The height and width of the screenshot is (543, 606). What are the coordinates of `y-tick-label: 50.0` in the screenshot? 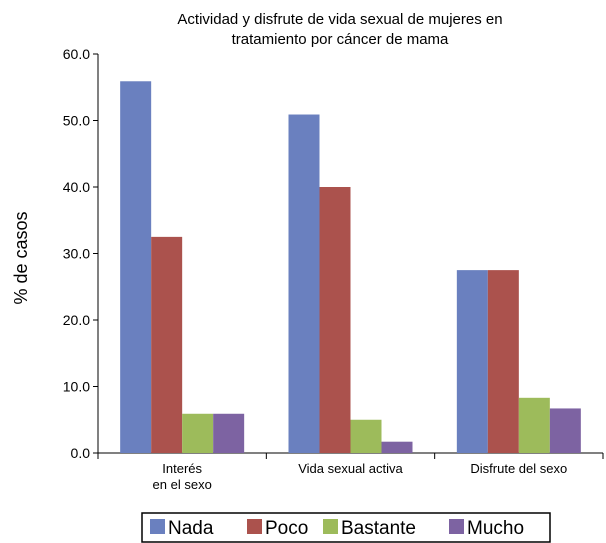 It's located at (76, 121).